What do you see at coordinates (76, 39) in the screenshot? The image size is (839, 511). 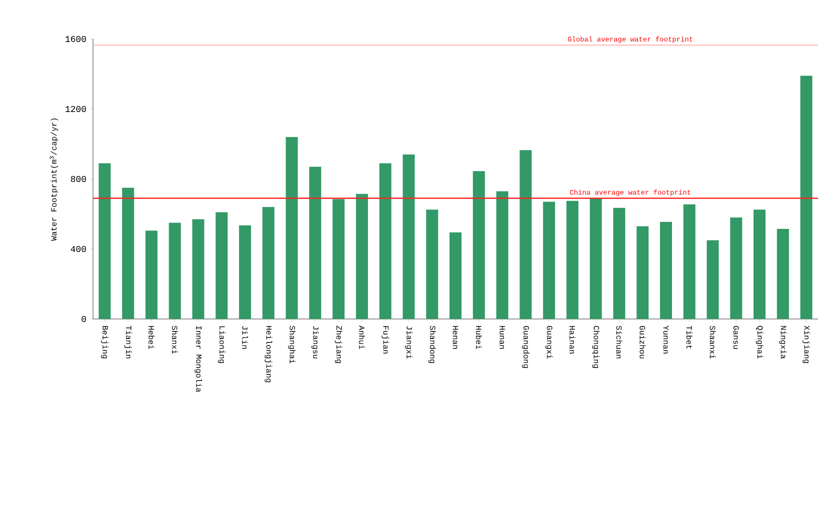 I see `y-tick-label: 1600` at bounding box center [76, 39].